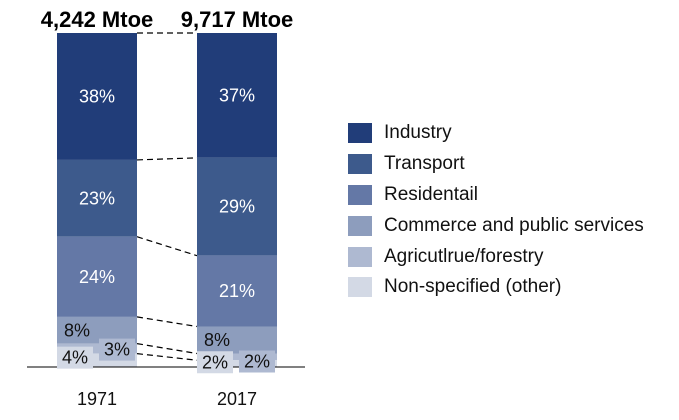 The width and height of the screenshot is (679, 420). I want to click on legend-item-4: Agricutlrue/forestry, so click(496, 256).